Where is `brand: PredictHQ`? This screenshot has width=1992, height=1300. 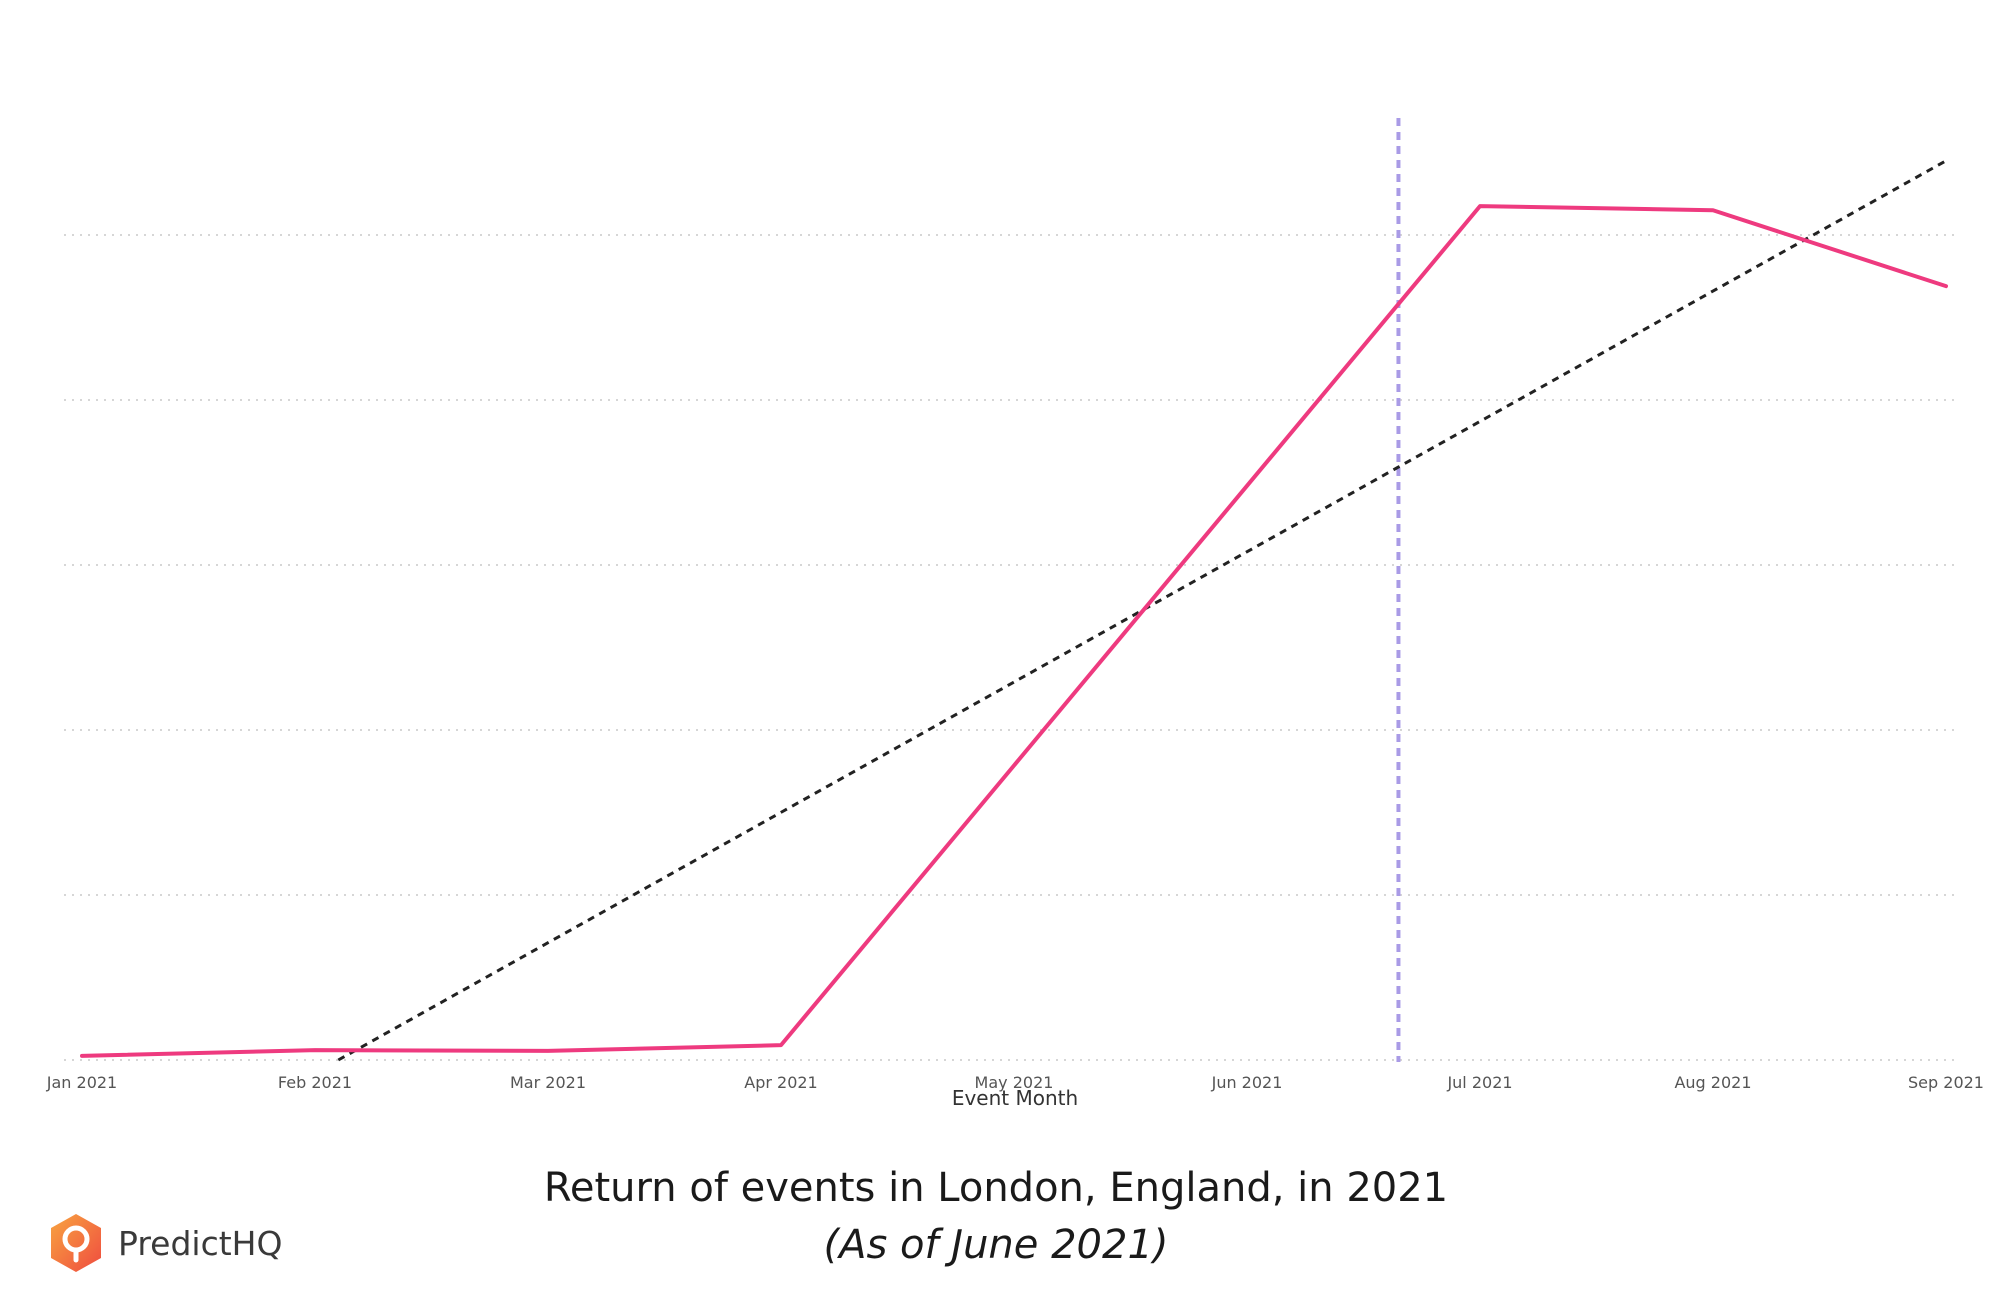 brand: PredictHQ is located at coordinates (165, 1243).